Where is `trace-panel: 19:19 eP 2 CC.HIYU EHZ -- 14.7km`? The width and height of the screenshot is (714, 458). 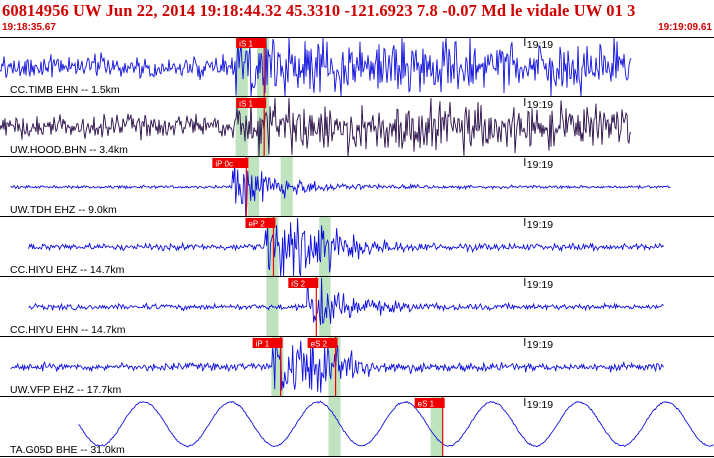 trace-panel: 19:19 eP 2 CC.HIYU EHZ -- 14.7km is located at coordinates (357, 247).